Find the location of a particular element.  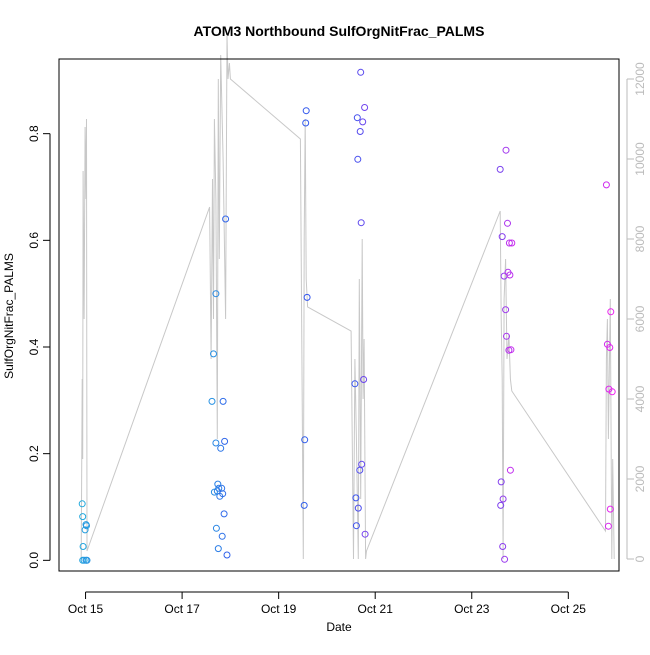

y2-tick-label: 10000 is located at coordinates (640, 159).